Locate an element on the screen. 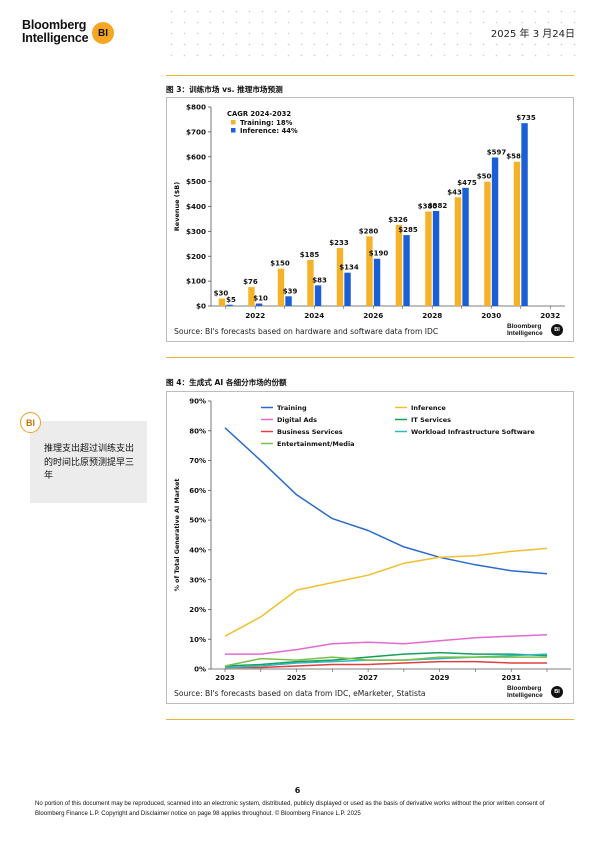 The width and height of the screenshot is (595, 841). y-tick-label: $600 is located at coordinates (196, 156).